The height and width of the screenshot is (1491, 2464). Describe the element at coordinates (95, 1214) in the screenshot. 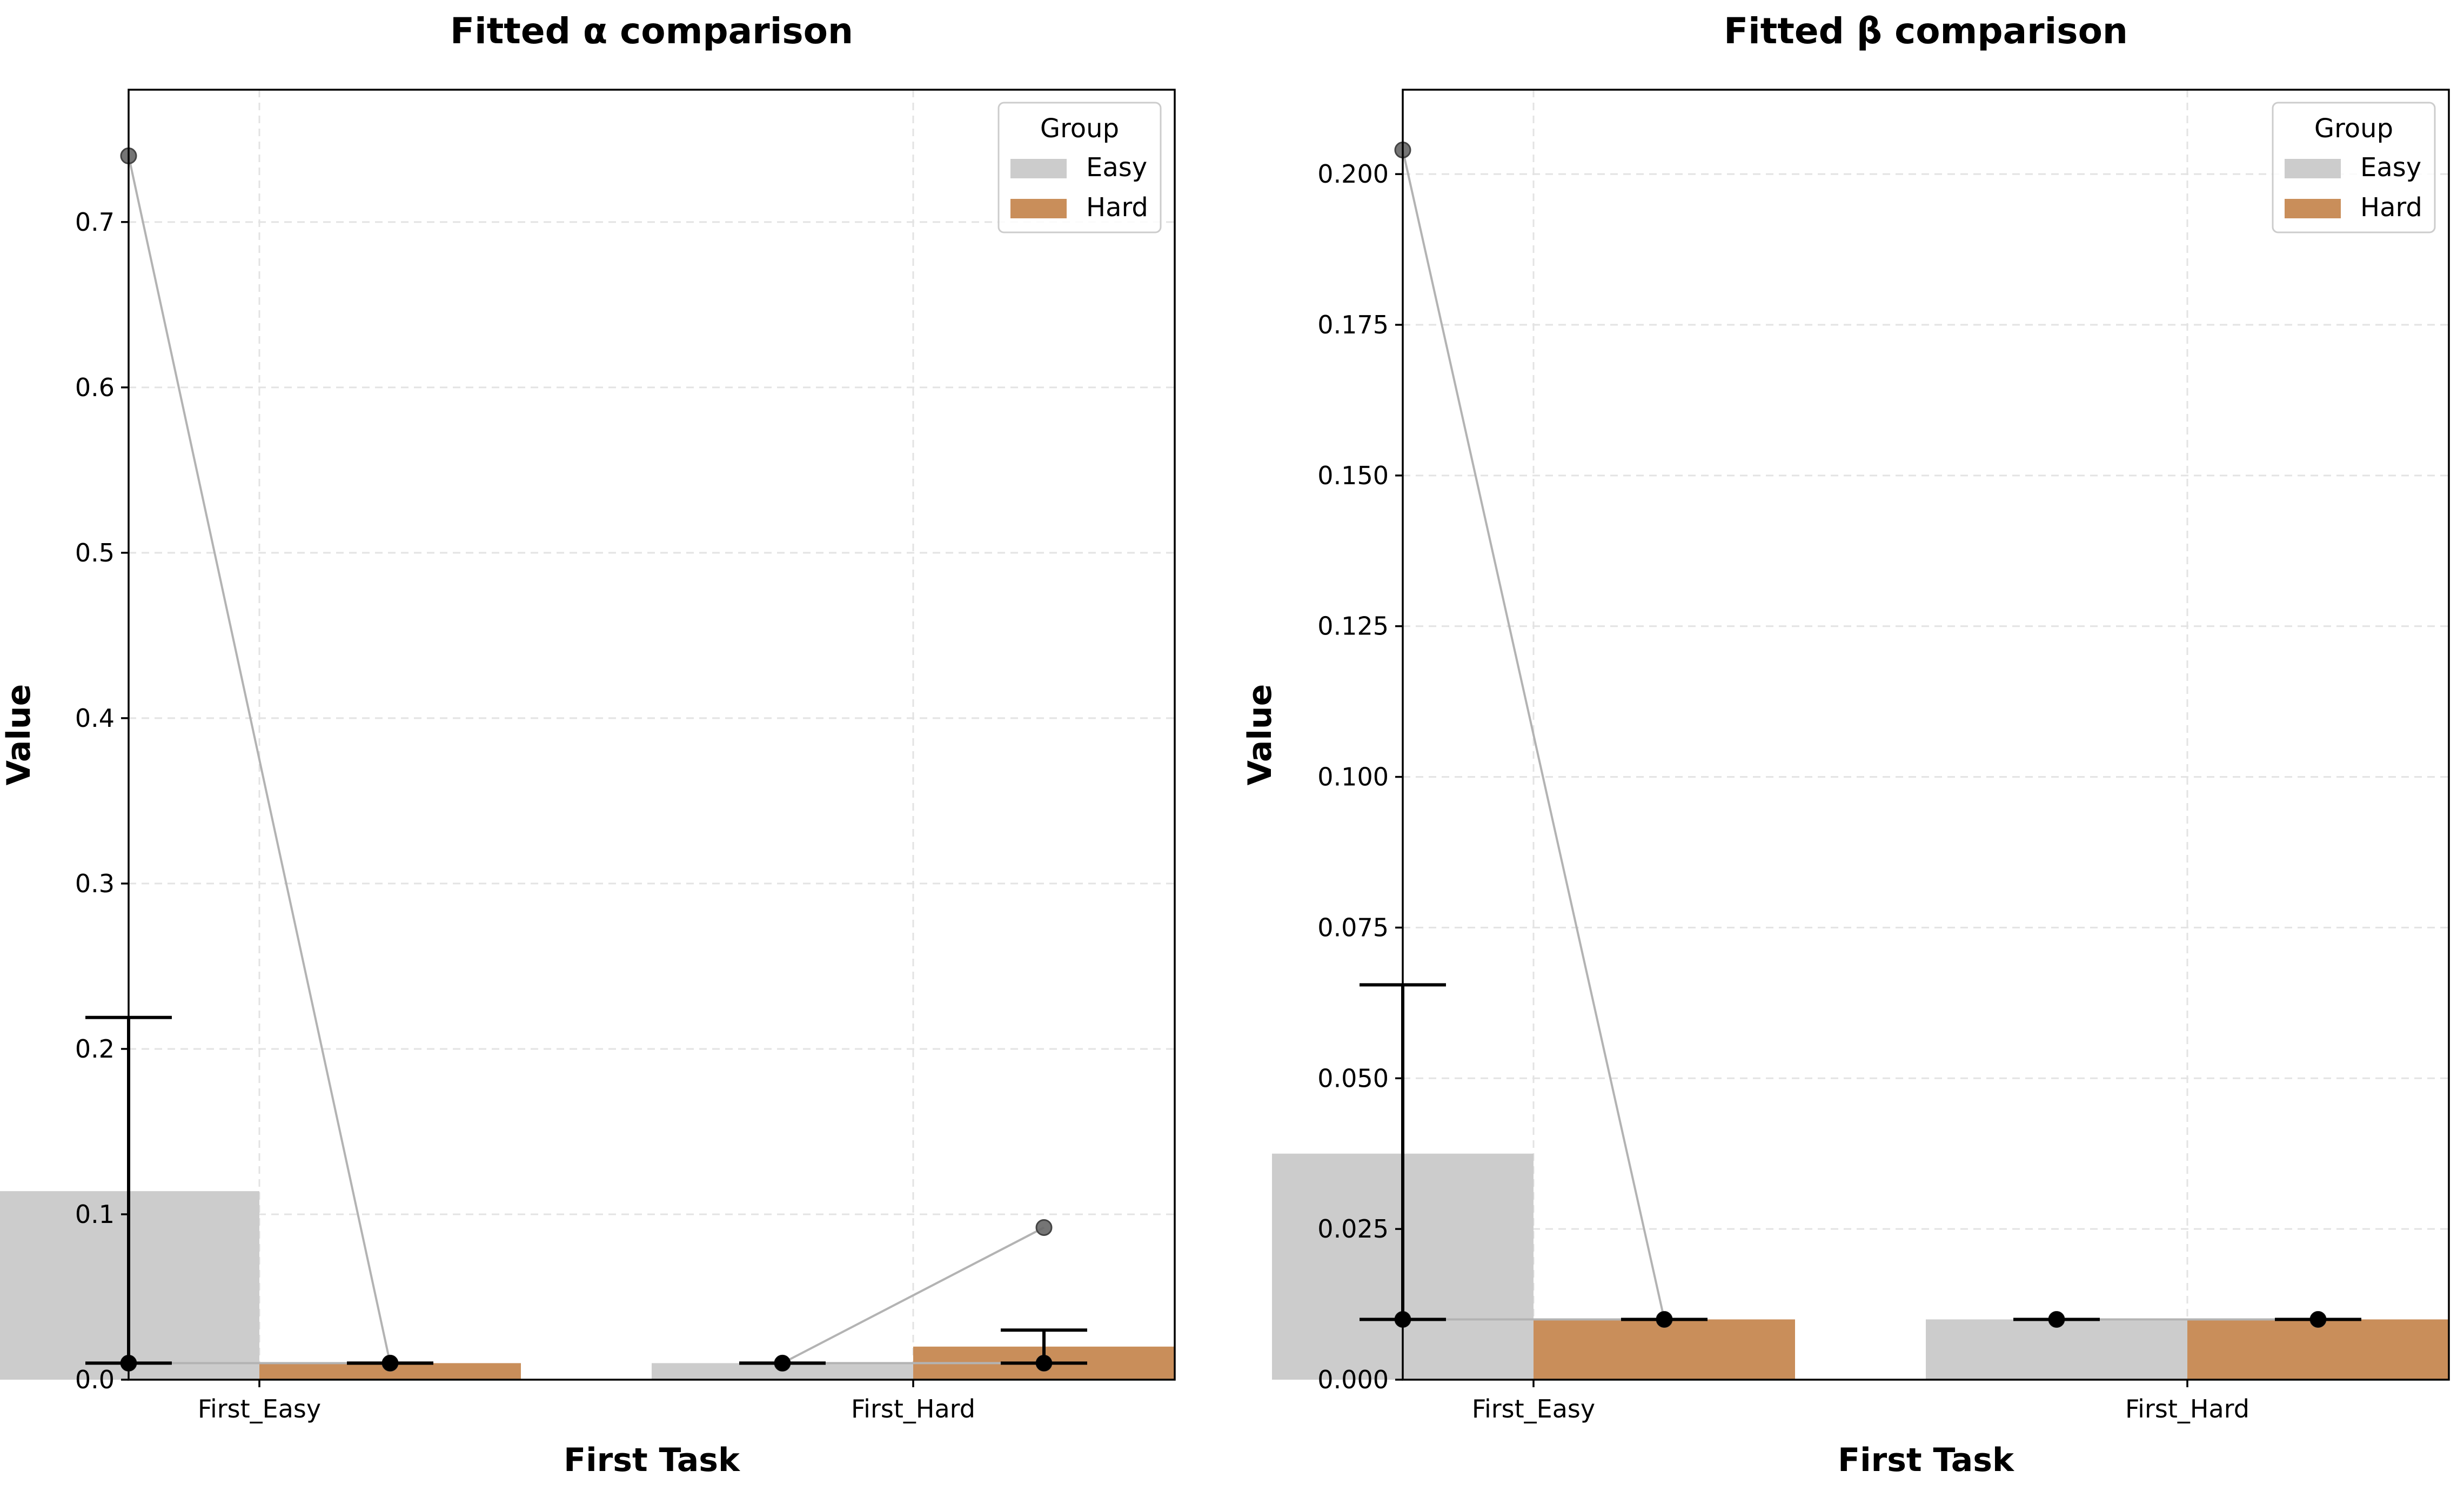

I see `y-tick-label: 0.1` at that location.